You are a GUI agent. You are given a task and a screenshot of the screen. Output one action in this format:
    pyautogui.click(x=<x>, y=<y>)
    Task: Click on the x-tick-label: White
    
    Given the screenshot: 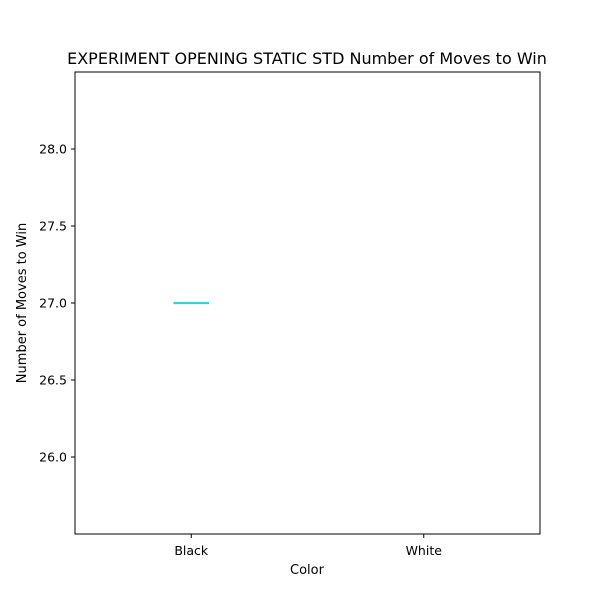 What is the action you would take?
    pyautogui.click(x=424, y=550)
    